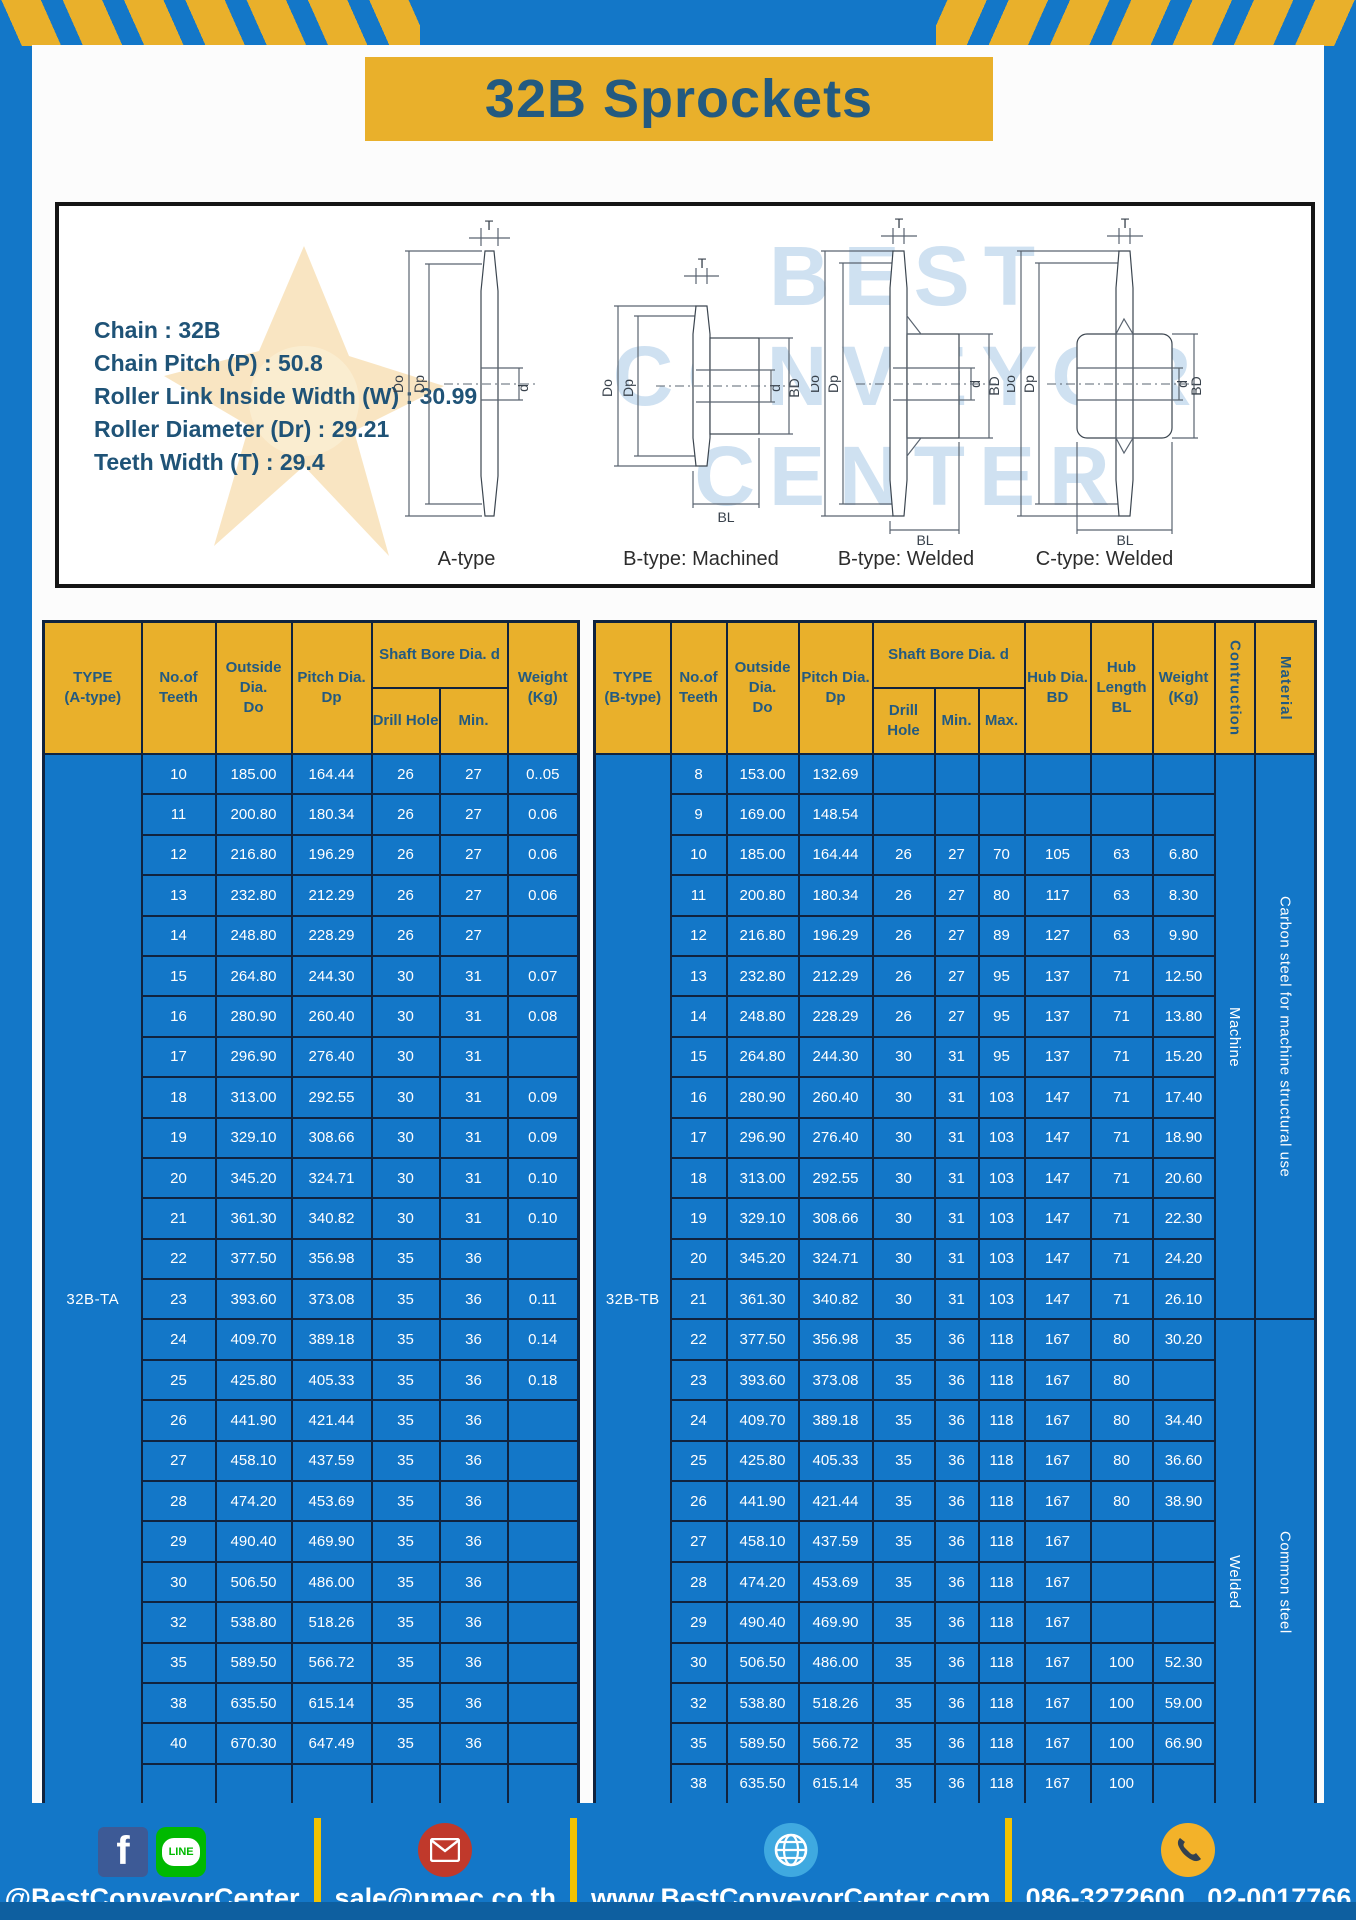 Image resolution: width=1356 pixels, height=1920 pixels. I want to click on table-row: 30 506.50 486.00 35 36, so click(312, 1582).